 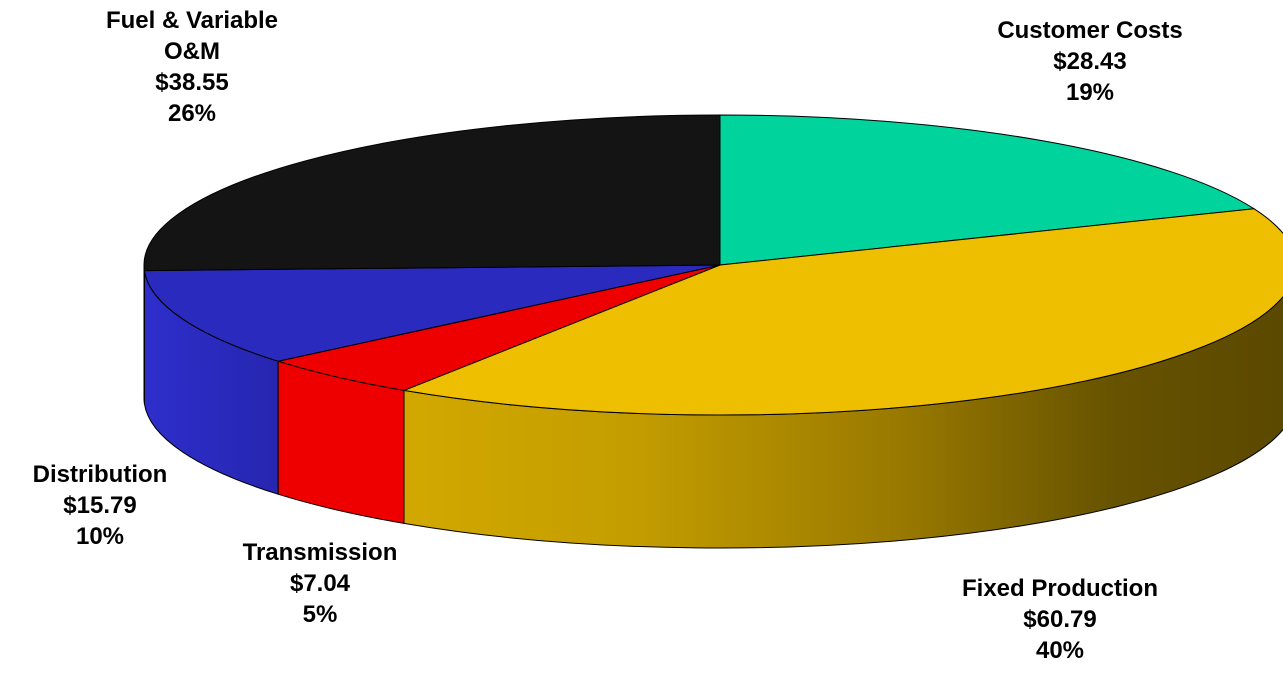 I want to click on slice-label-customer-costs: Customer Costs $28.43 19%, so click(x=1090, y=61).